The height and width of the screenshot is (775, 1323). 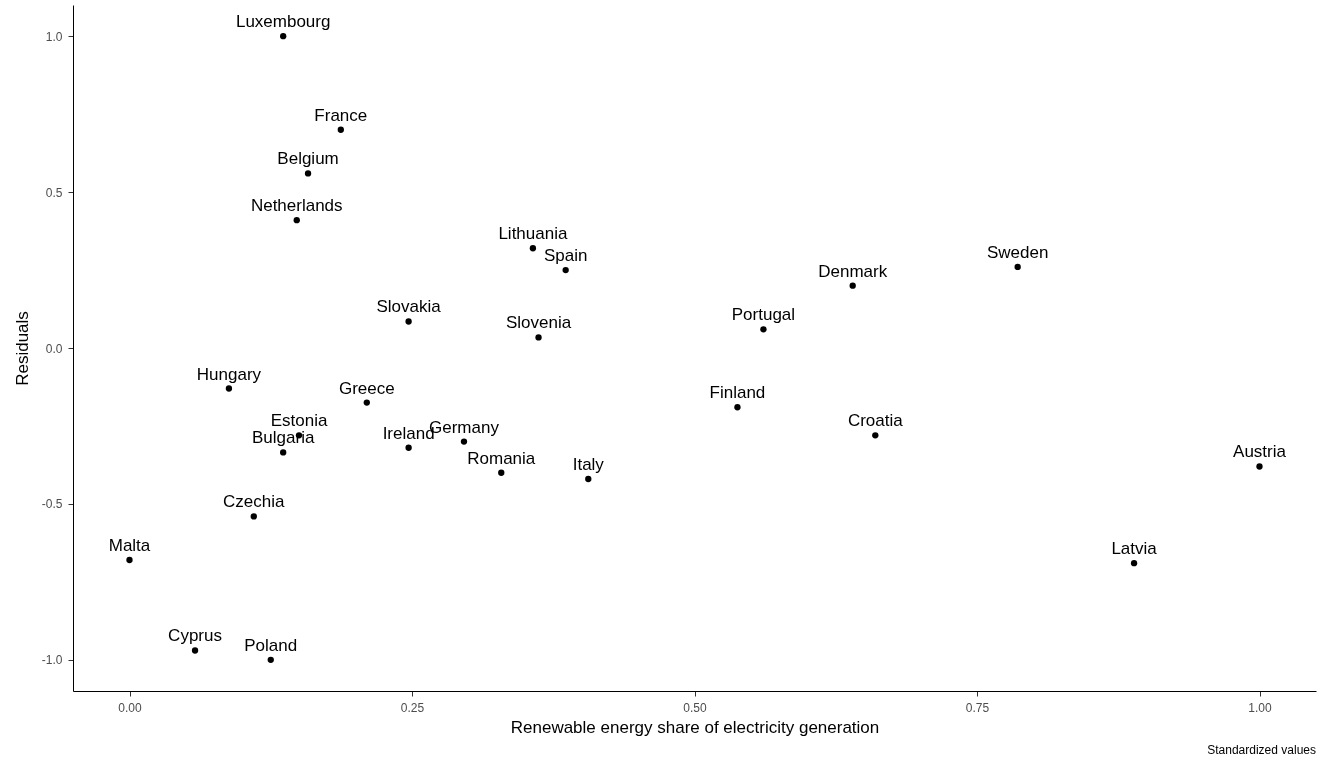 I want to click on series-label: Estonia, so click(x=299, y=421).